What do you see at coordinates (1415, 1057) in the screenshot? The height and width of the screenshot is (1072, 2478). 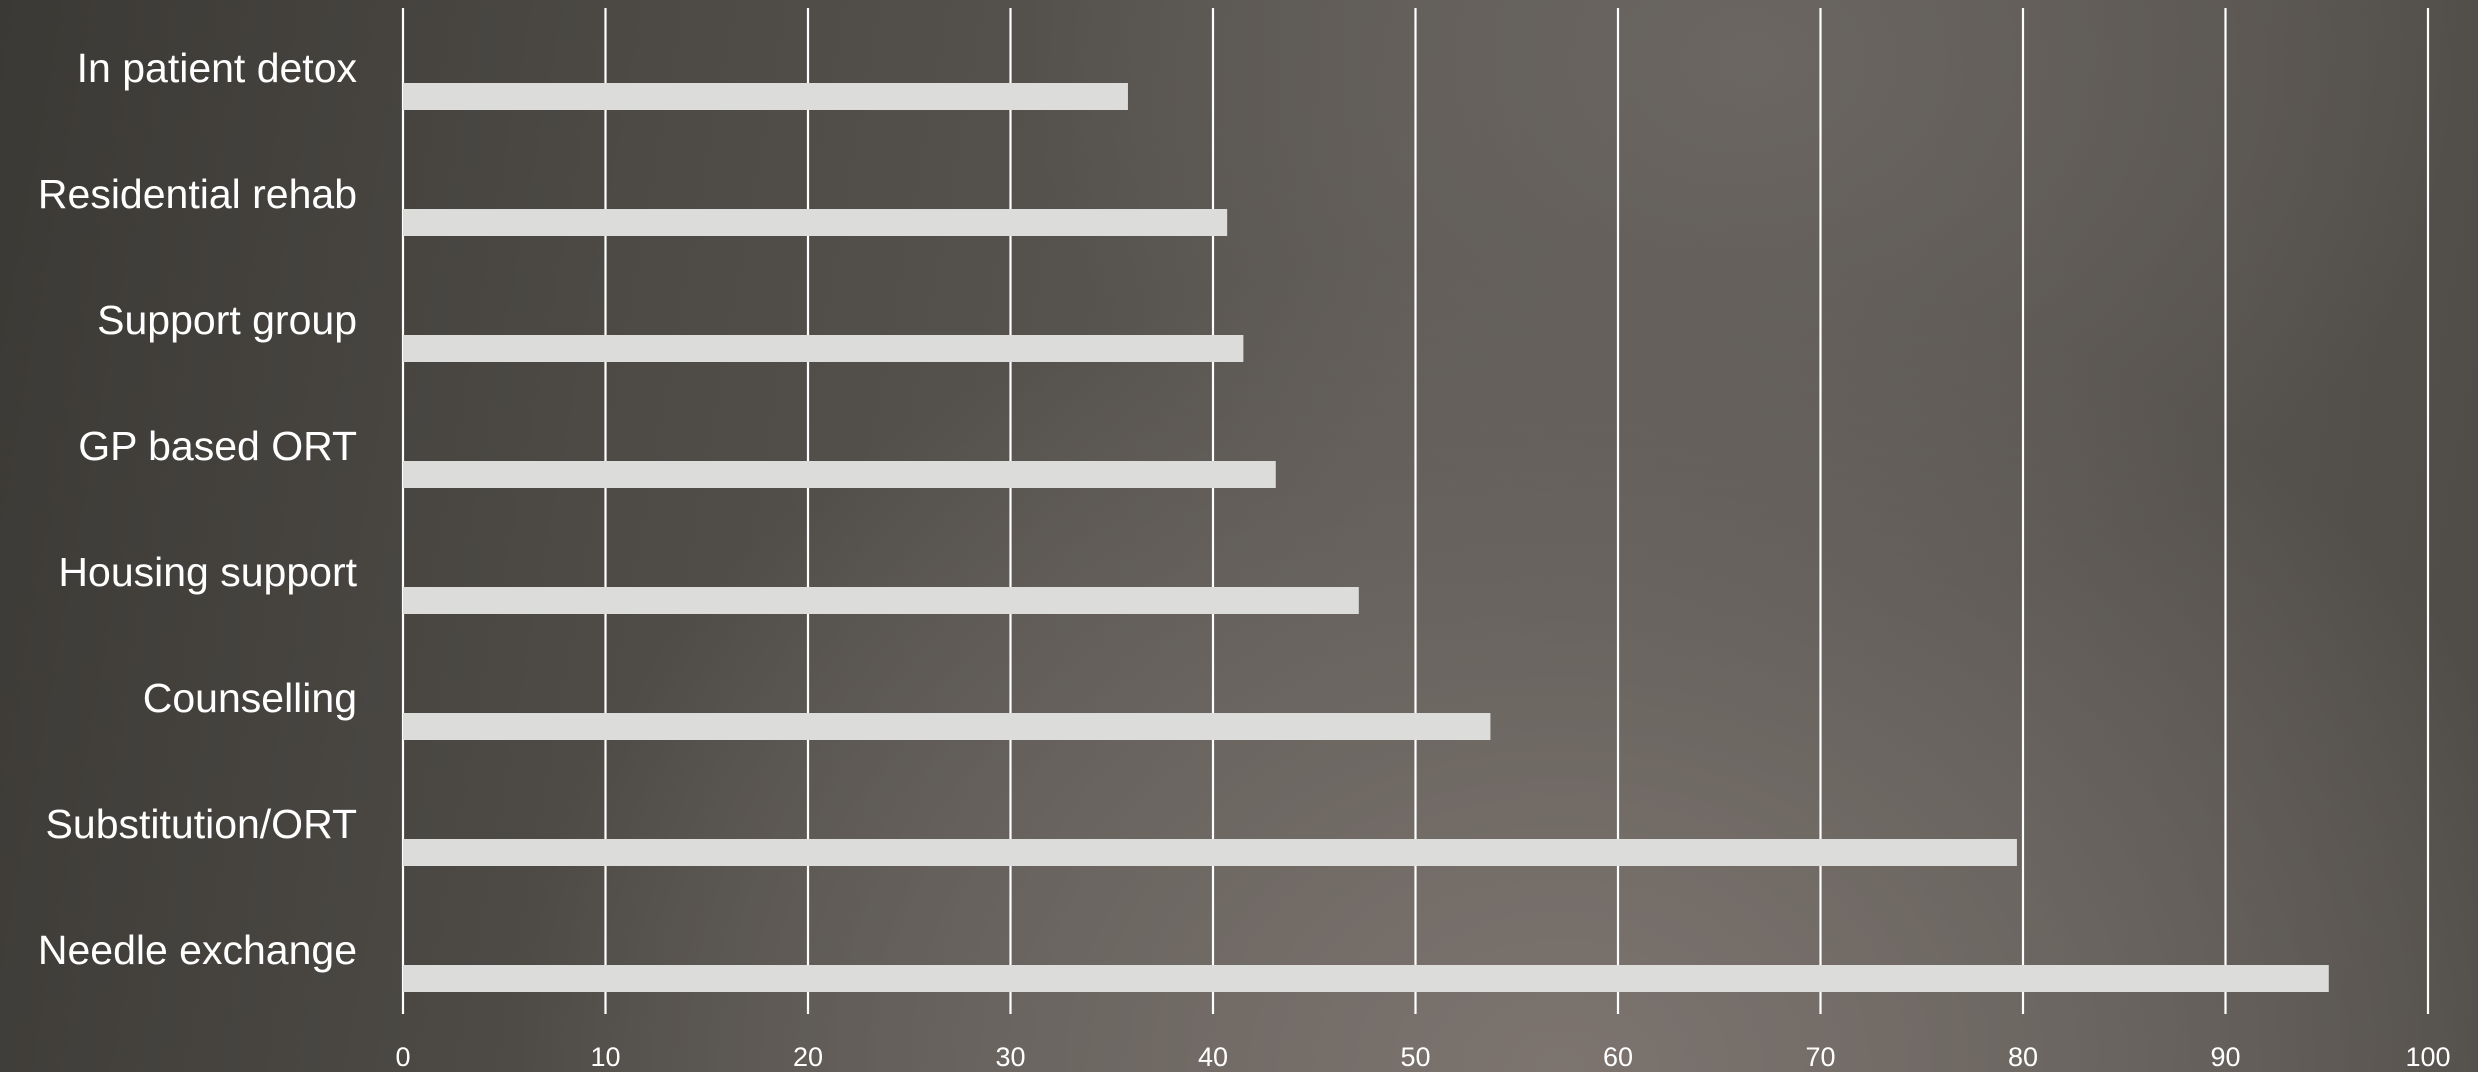 I see `x-tick-label: 50` at bounding box center [1415, 1057].